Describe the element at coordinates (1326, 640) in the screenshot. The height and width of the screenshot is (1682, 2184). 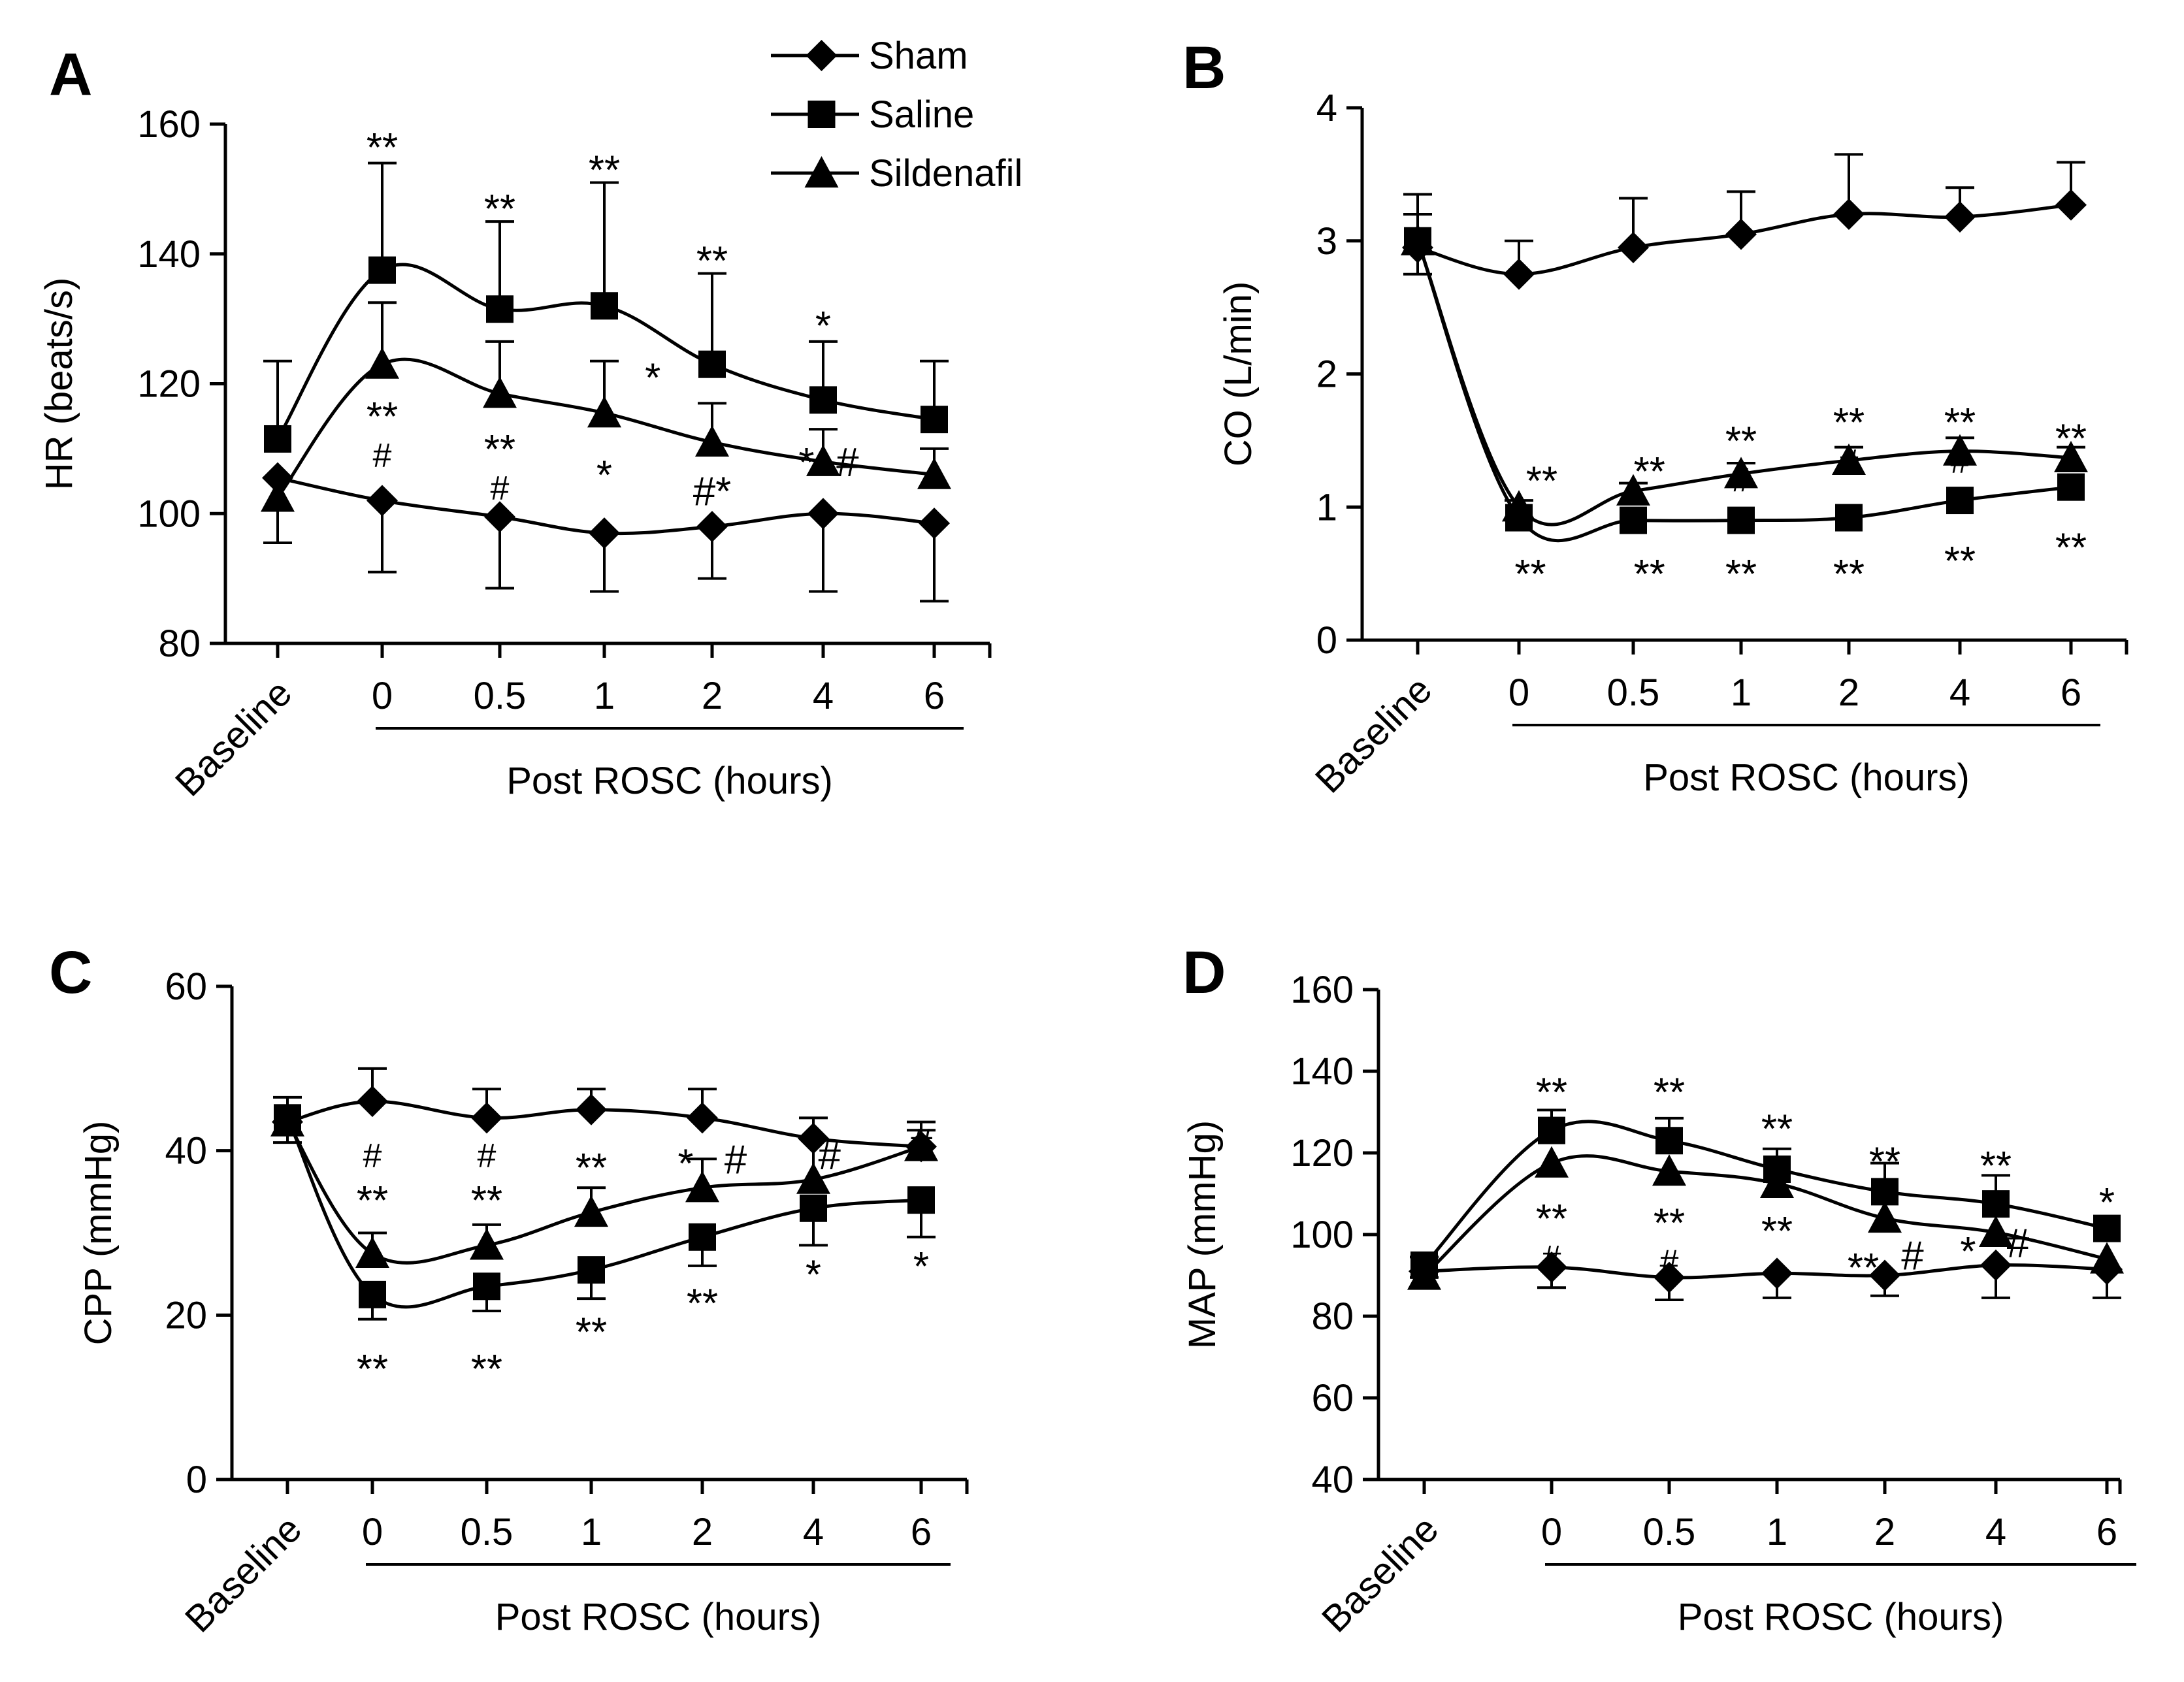
I see `y-tick-label: 0` at that location.